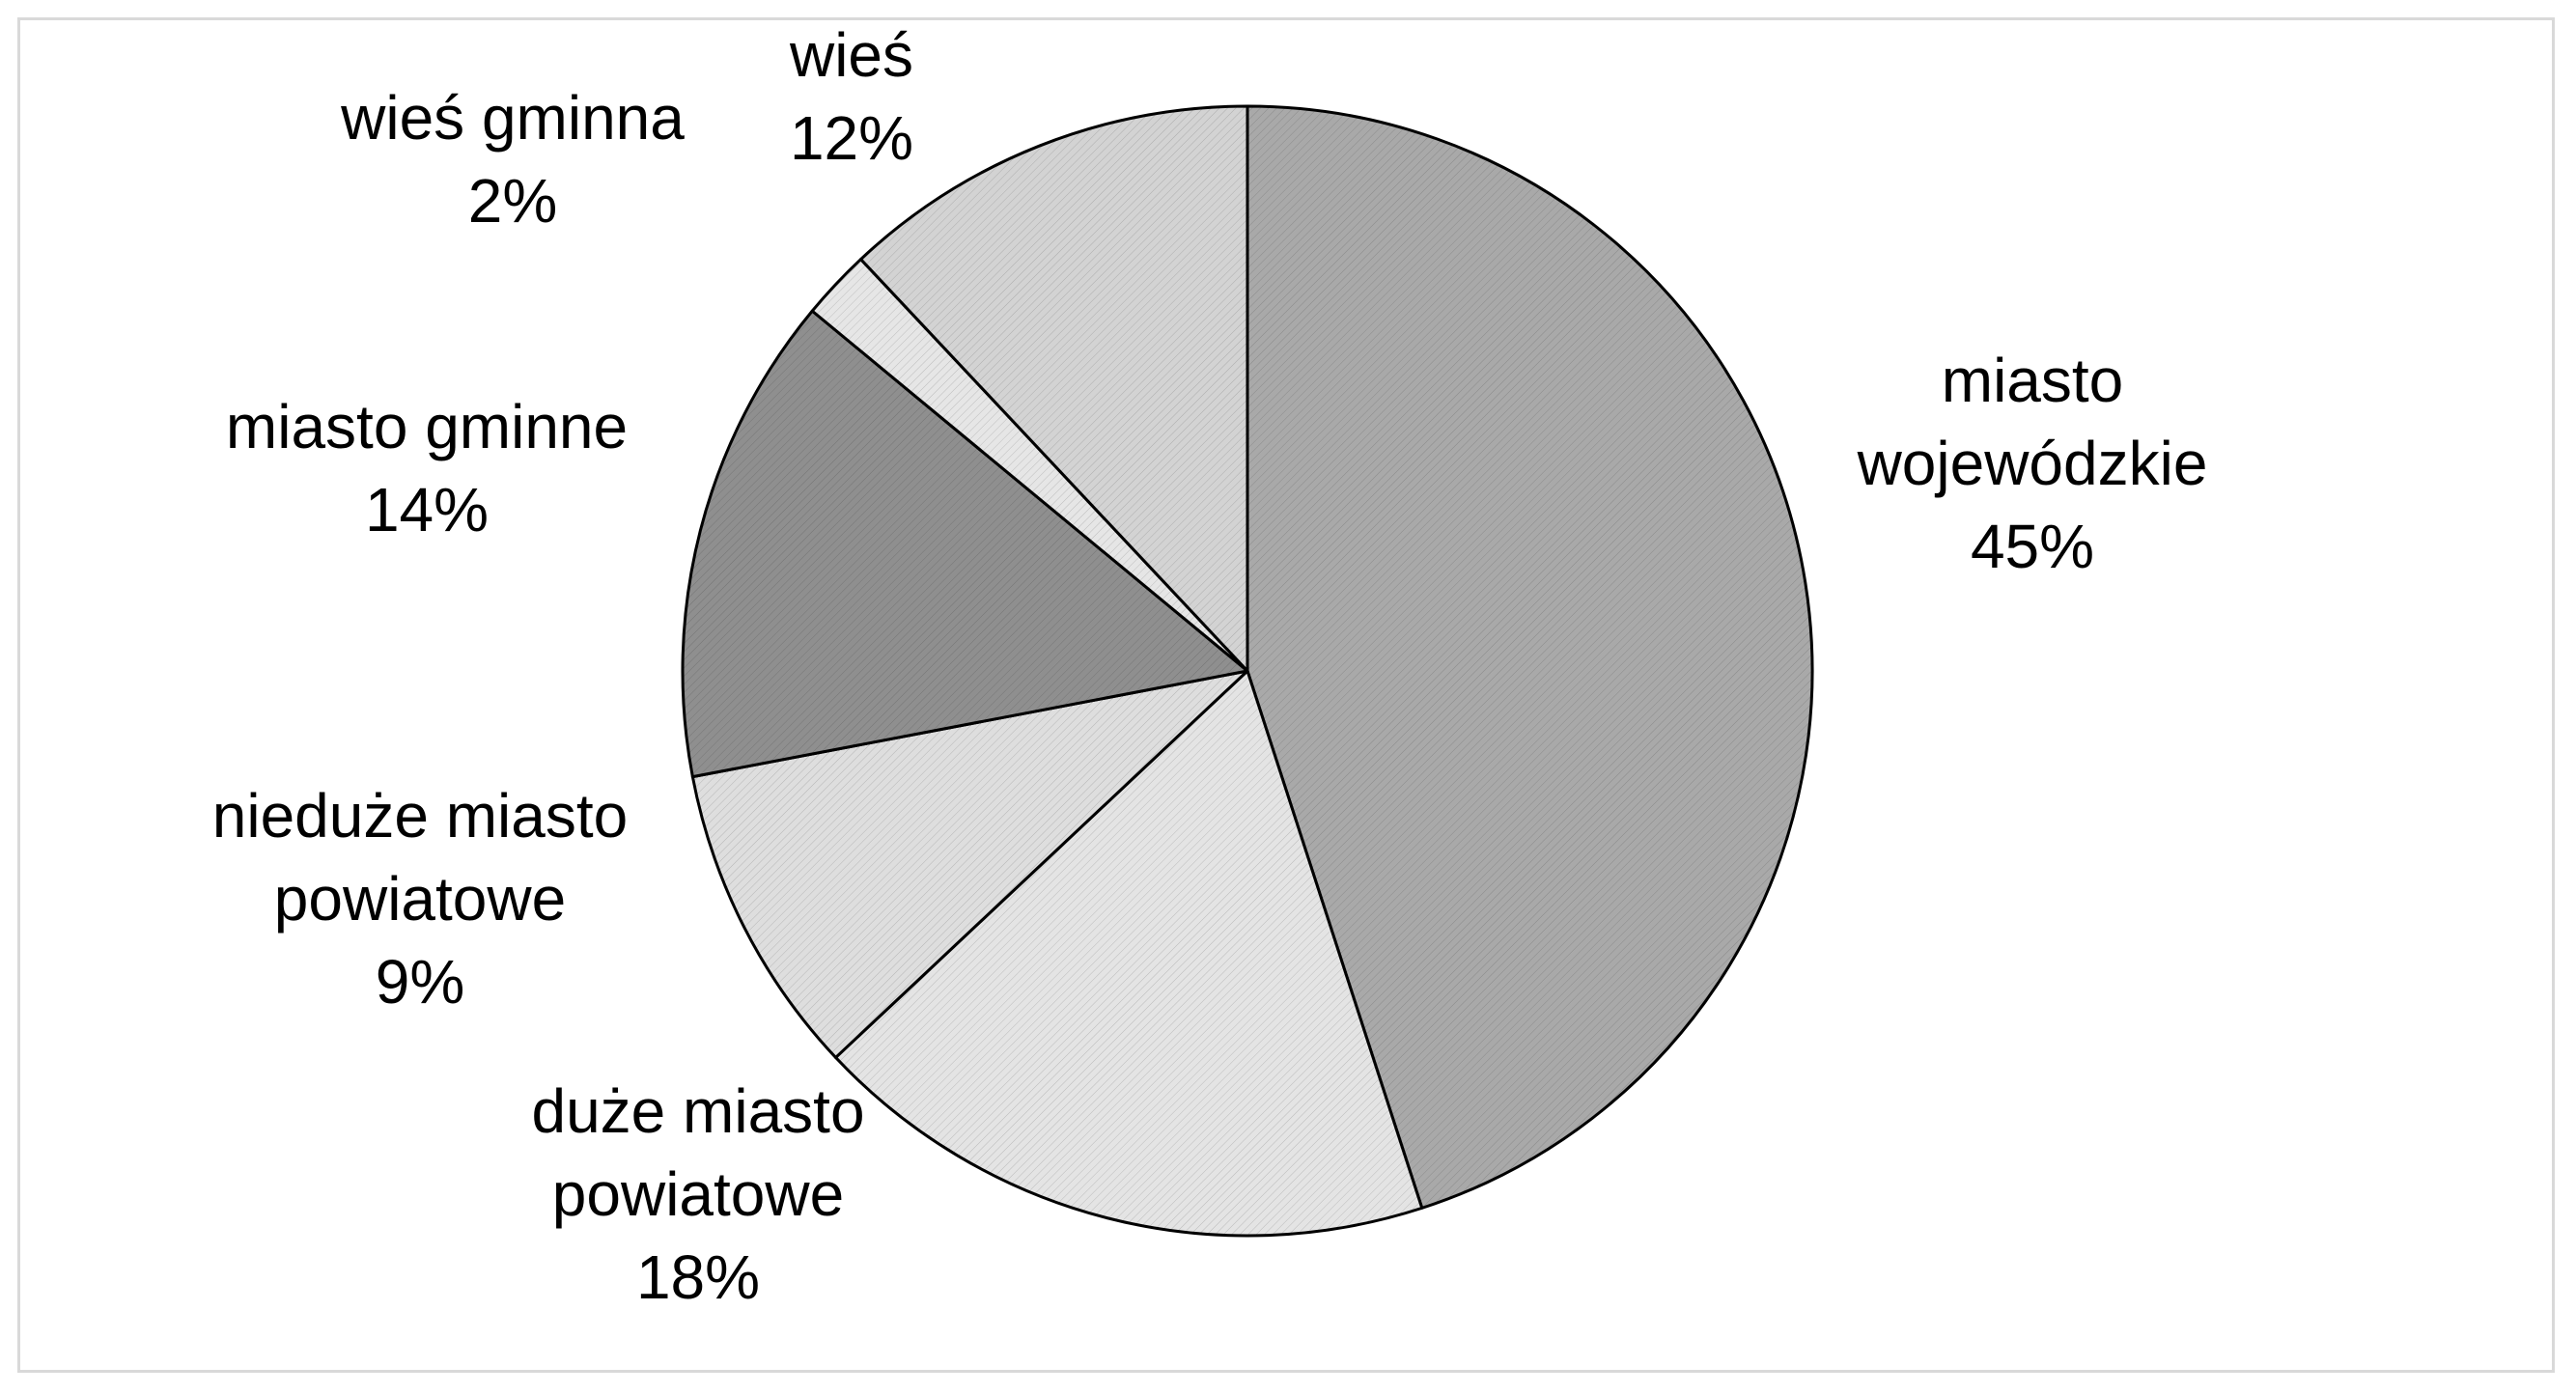 The width and height of the screenshot is (2576, 1394). What do you see at coordinates (851, 96) in the screenshot?
I see `slice-label: wieś 12%` at bounding box center [851, 96].